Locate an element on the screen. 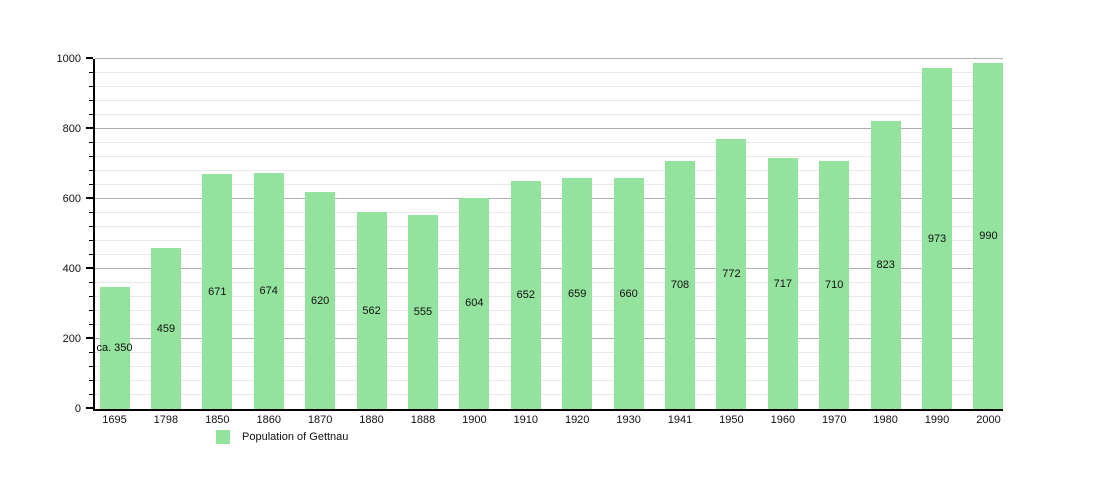  legend-label: Population of Gettnau is located at coordinates (295, 437).